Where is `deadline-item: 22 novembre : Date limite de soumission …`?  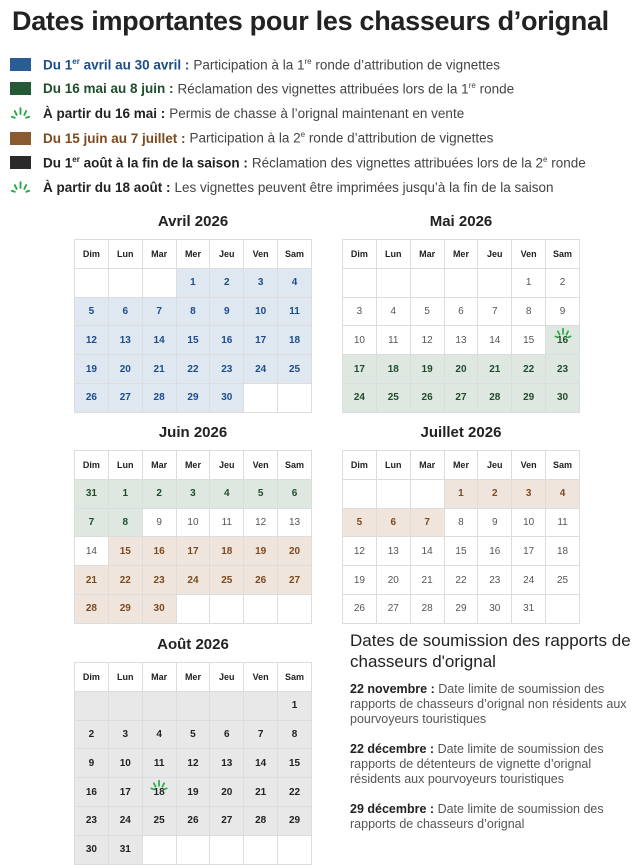 deadline-item: 22 novembre : Date limite de soumission … is located at coordinates (495, 704).